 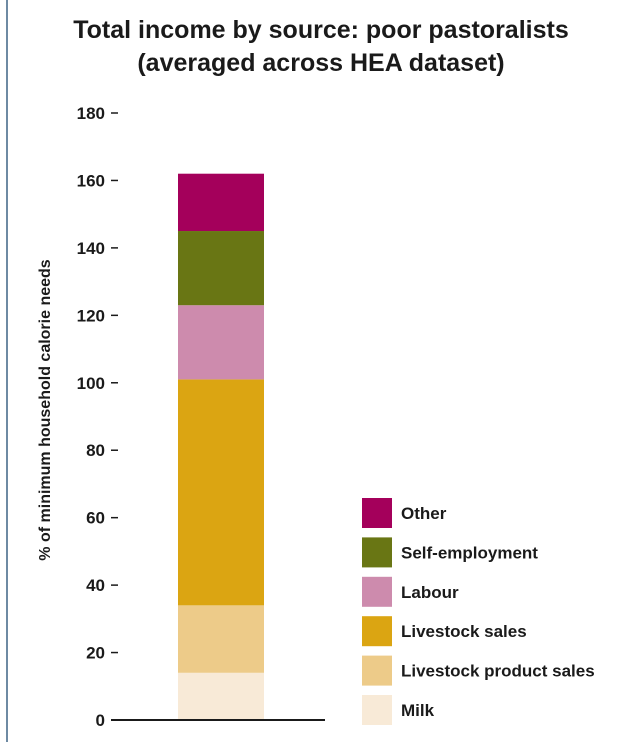 What do you see at coordinates (91, 113) in the screenshot?
I see `y-tick-label: 180` at bounding box center [91, 113].